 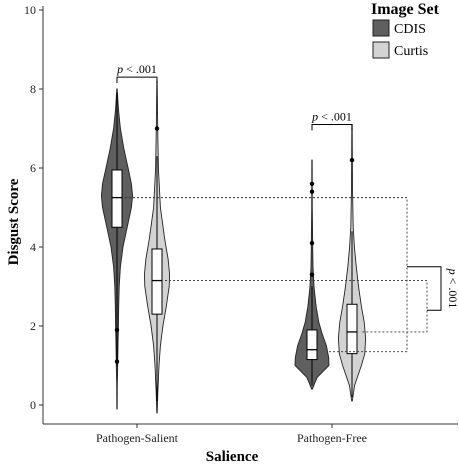 I want to click on interaction-label: p < .001, so click(x=452, y=288).